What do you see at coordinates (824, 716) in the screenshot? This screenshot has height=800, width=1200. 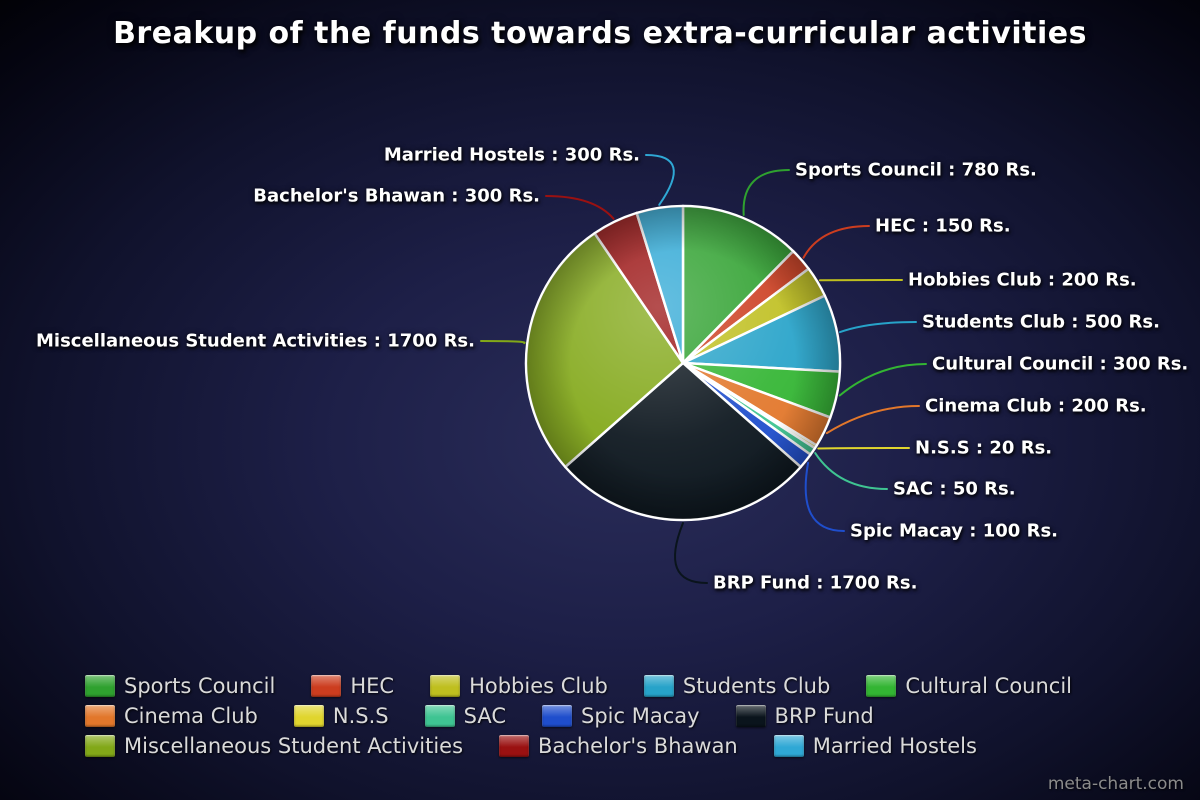 I see `legend-label: BRP Fund` at bounding box center [824, 716].